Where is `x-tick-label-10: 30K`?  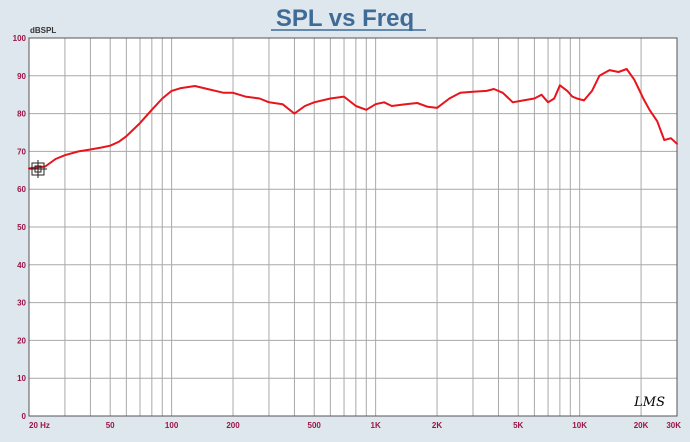
x-tick-label-10: 30K is located at coordinates (673, 425).